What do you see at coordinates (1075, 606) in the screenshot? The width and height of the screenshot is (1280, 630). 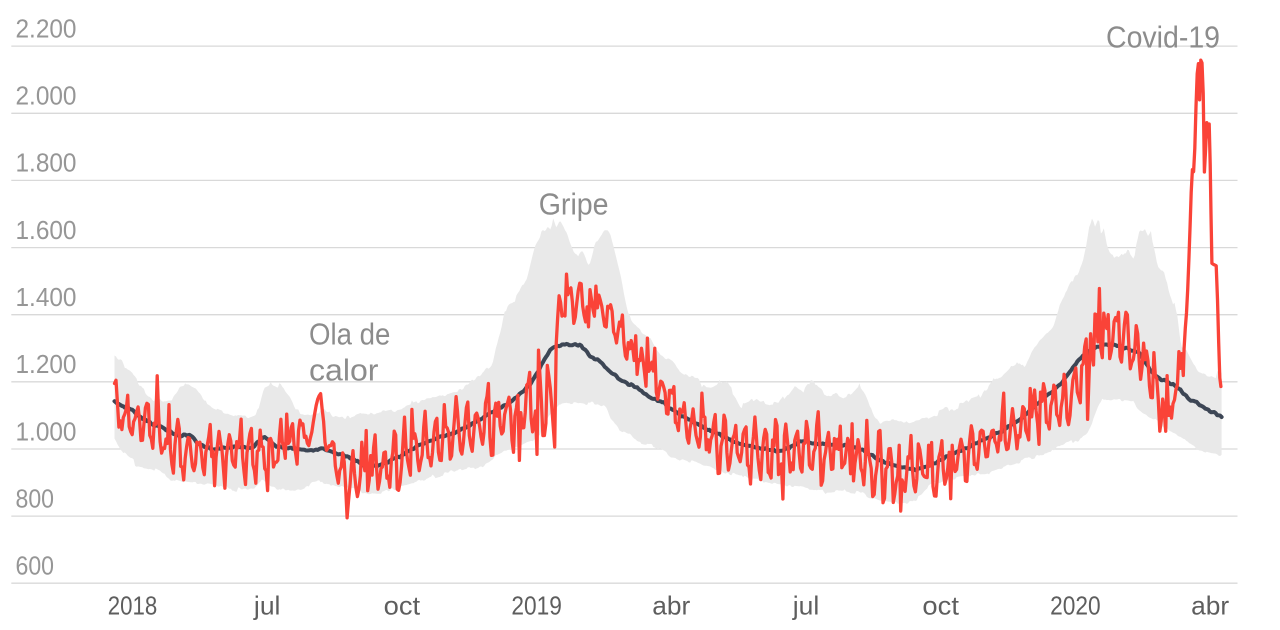 I see `svg-text: 2020` at bounding box center [1075, 606].